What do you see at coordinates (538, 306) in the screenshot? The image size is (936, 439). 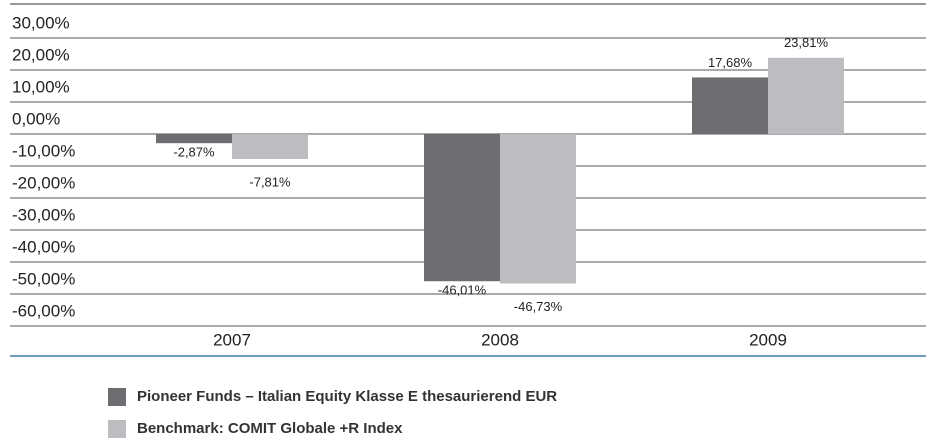 I see `value-label: -46,73%` at bounding box center [538, 306].